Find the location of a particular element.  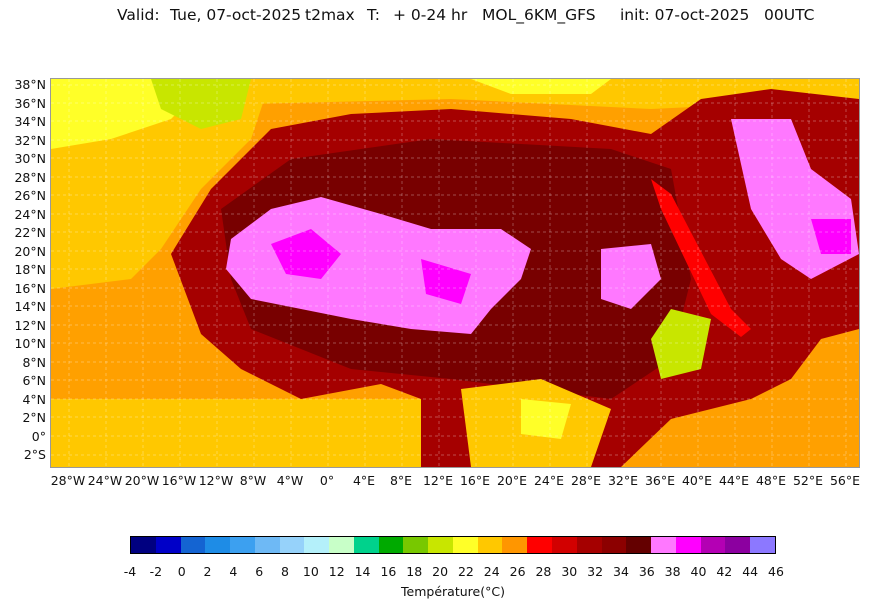

longitude-label: 20°W is located at coordinates (142, 480).